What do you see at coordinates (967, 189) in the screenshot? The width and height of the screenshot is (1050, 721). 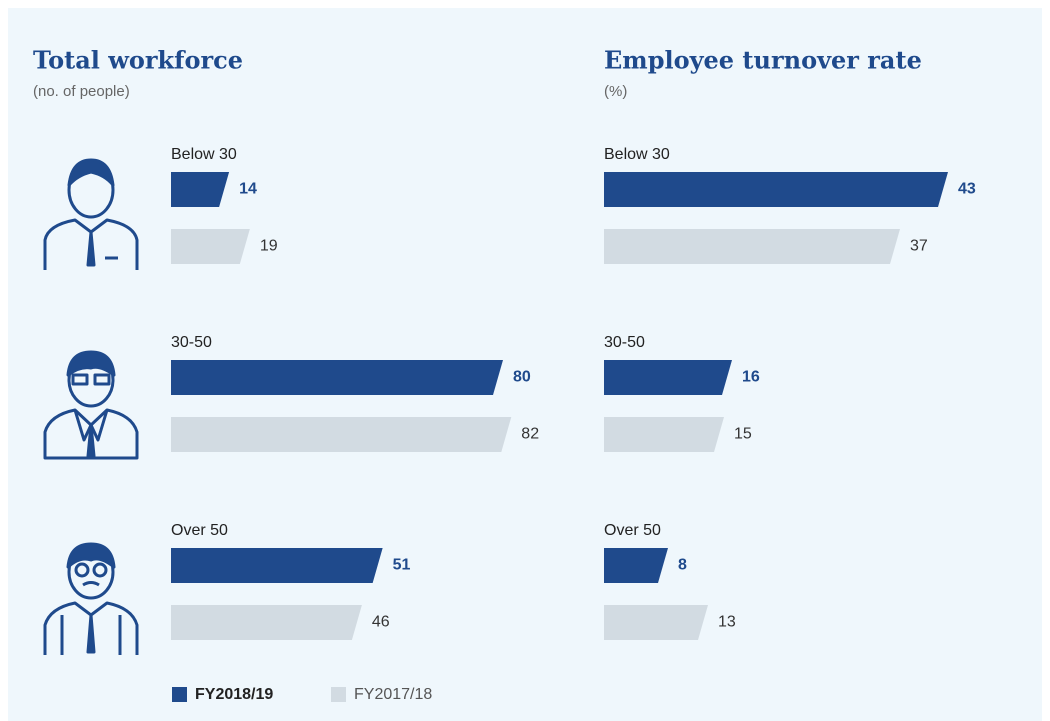 I see `value-label: 43` at bounding box center [967, 189].